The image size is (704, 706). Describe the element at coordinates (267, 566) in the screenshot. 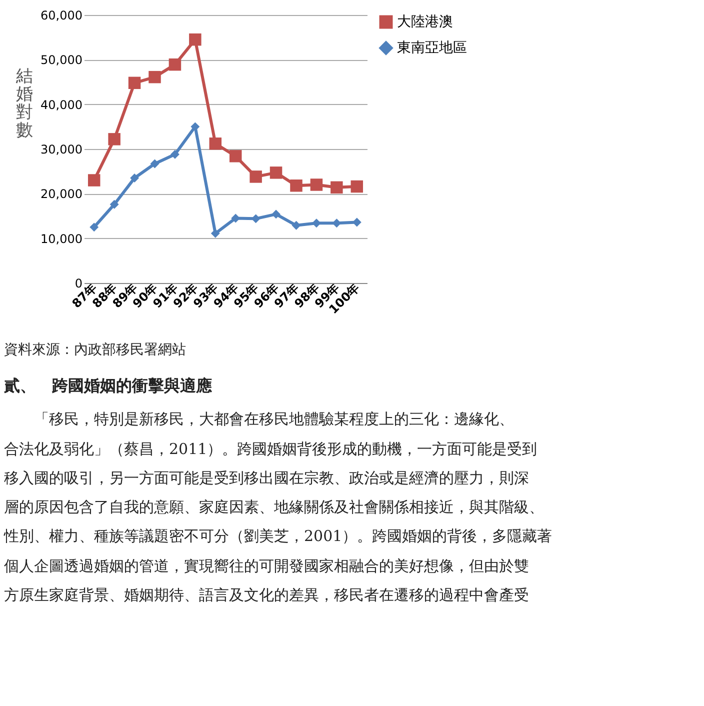

I see `text: 個人企圖透過婚姻的管道，實現嚮往的可開發國家相融合的美好想像，但由於雙` at that location.